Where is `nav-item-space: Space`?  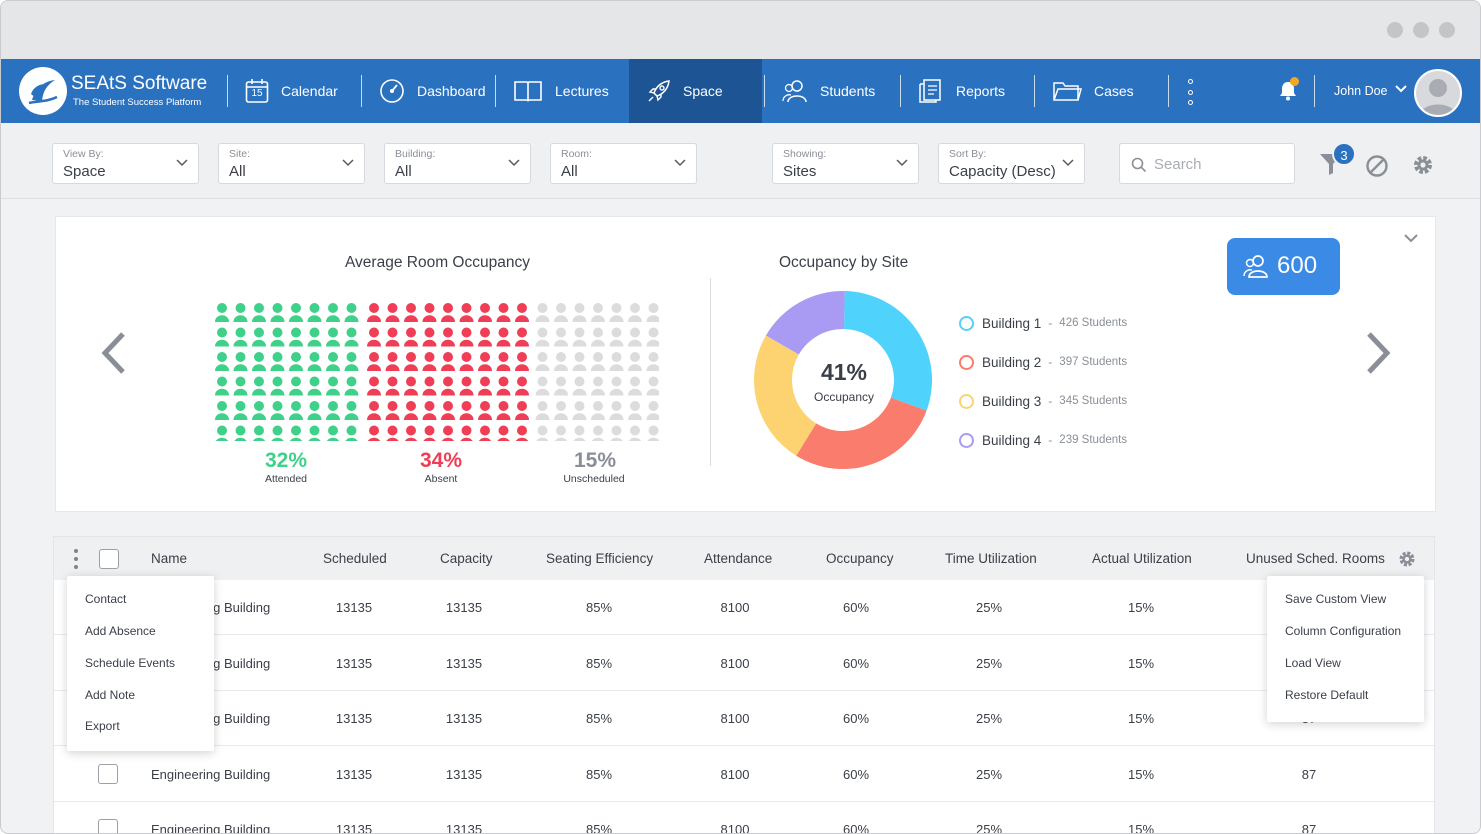
nav-item-space: Space is located at coordinates (695, 91).